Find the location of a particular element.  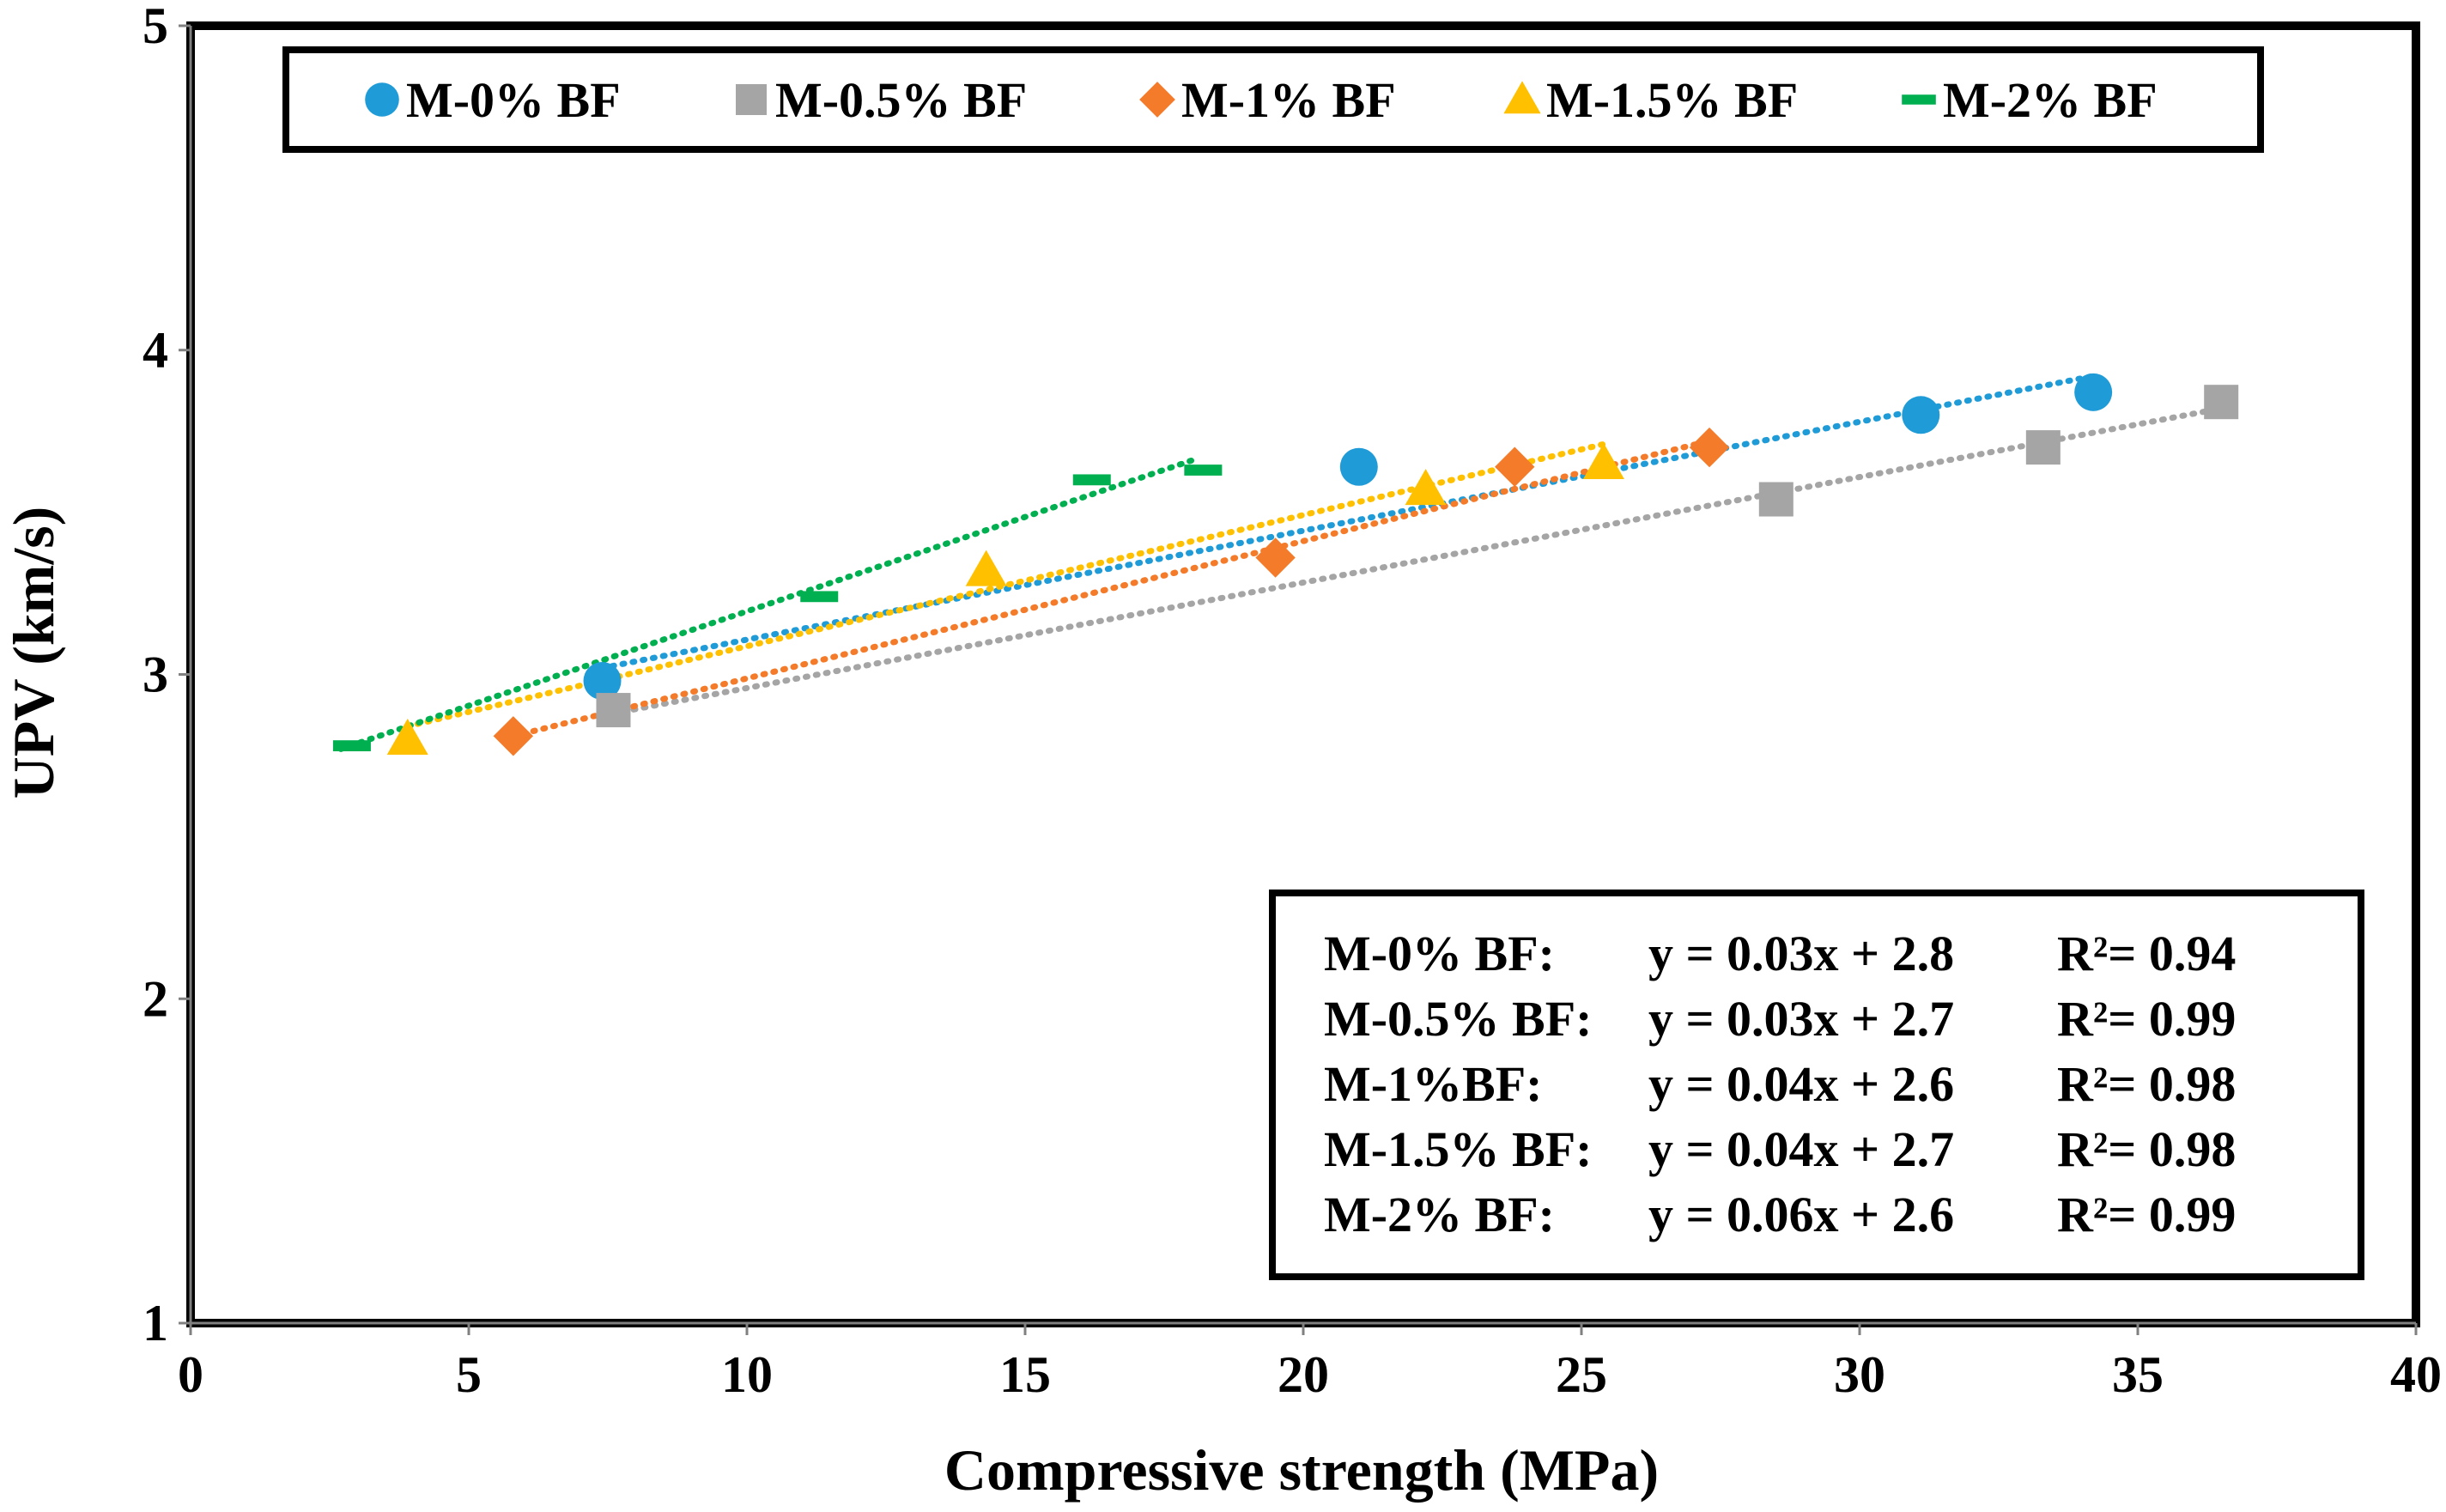

legend: M-0% BF M-0.5% BF M-1% BF M-1.5% BF M-2% BF is located at coordinates (1273, 100).